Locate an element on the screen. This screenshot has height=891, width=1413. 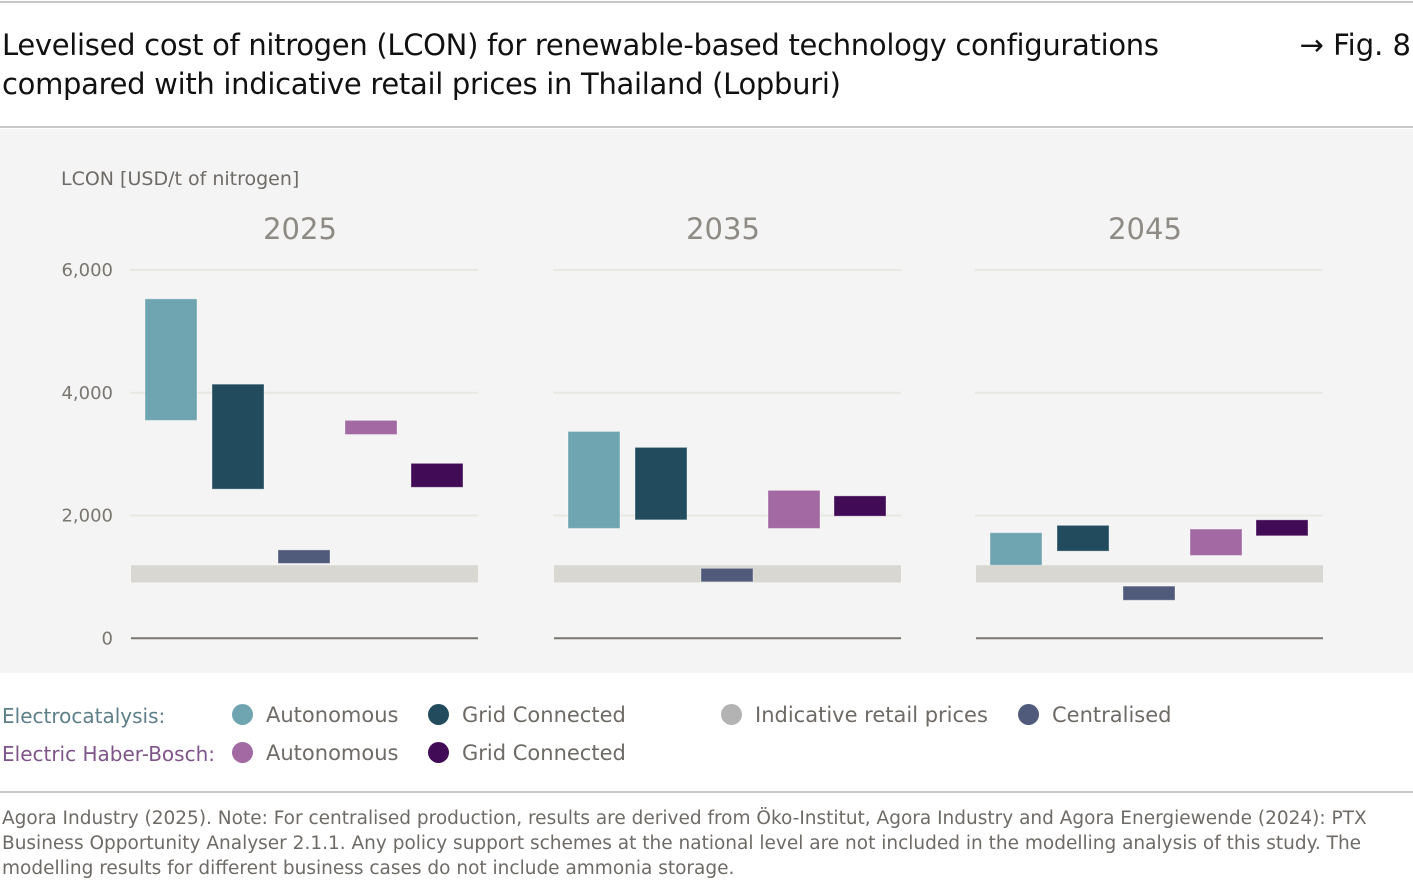
panel-2035: 2035 is located at coordinates (727, 426).